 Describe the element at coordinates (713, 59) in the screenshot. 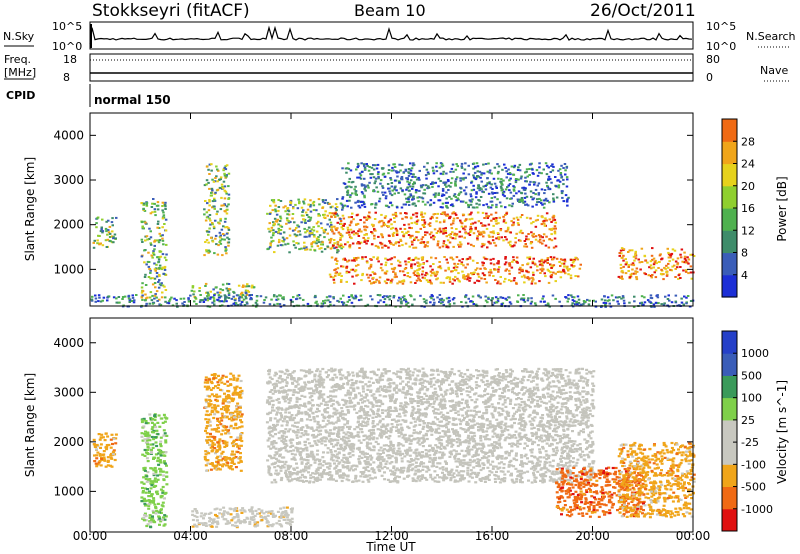

I see `nave-tick-top: 80` at that location.